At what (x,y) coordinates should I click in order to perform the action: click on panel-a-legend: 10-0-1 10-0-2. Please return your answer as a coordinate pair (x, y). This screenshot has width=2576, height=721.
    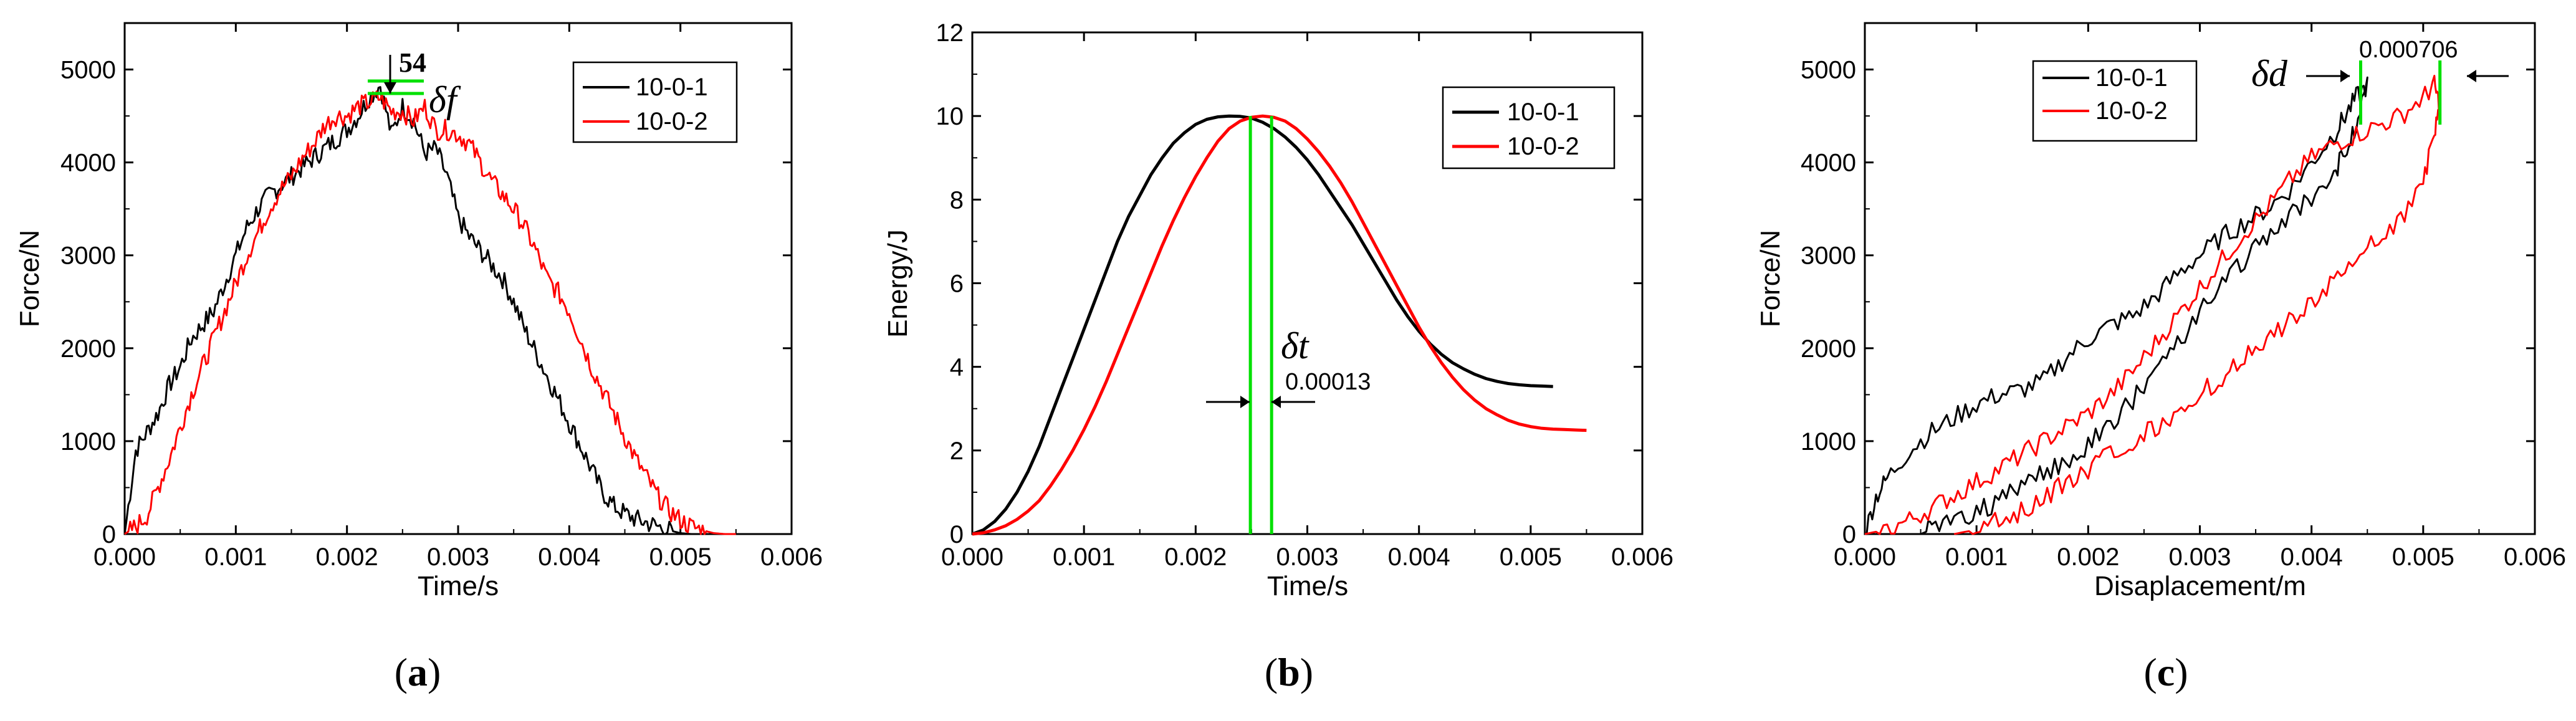
    Looking at the image, I should click on (655, 102).